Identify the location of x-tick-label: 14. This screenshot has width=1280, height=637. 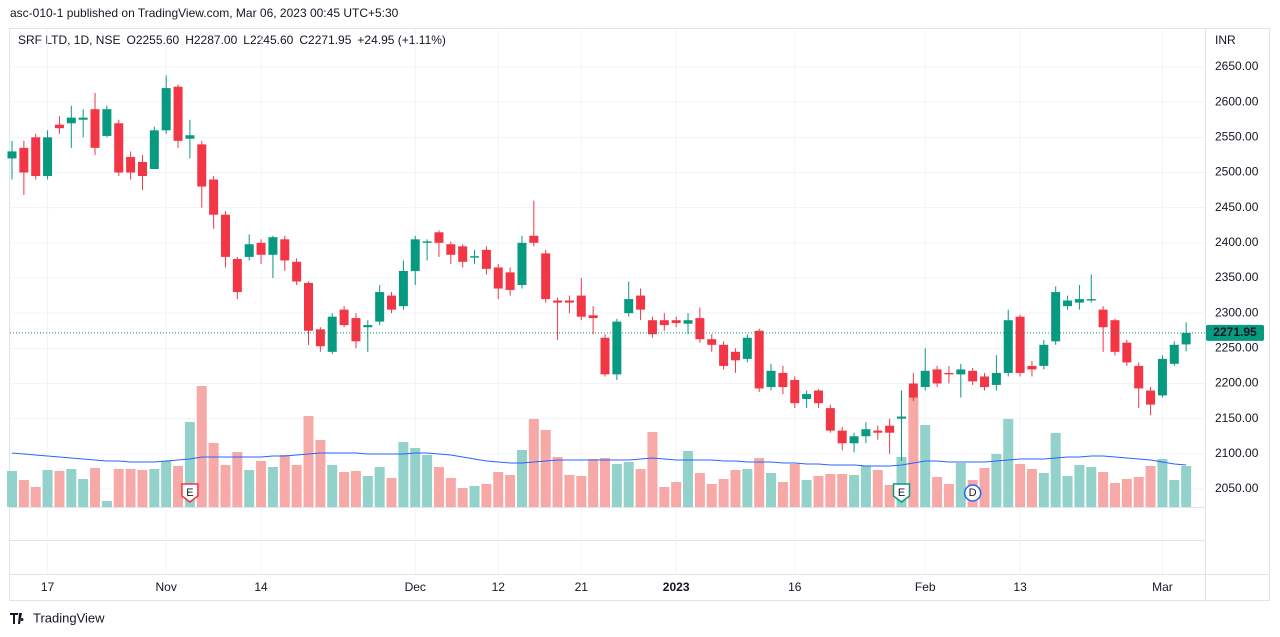
(261, 587).